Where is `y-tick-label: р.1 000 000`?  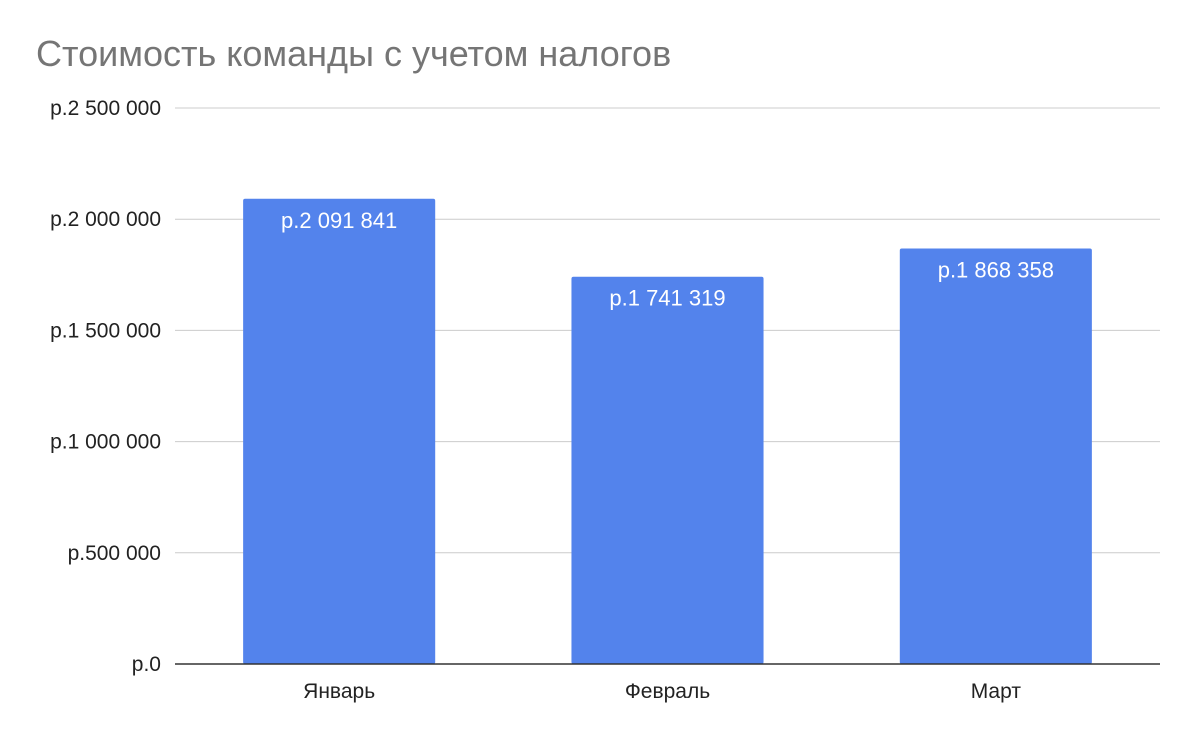 y-tick-label: р.1 000 000 is located at coordinates (105, 442).